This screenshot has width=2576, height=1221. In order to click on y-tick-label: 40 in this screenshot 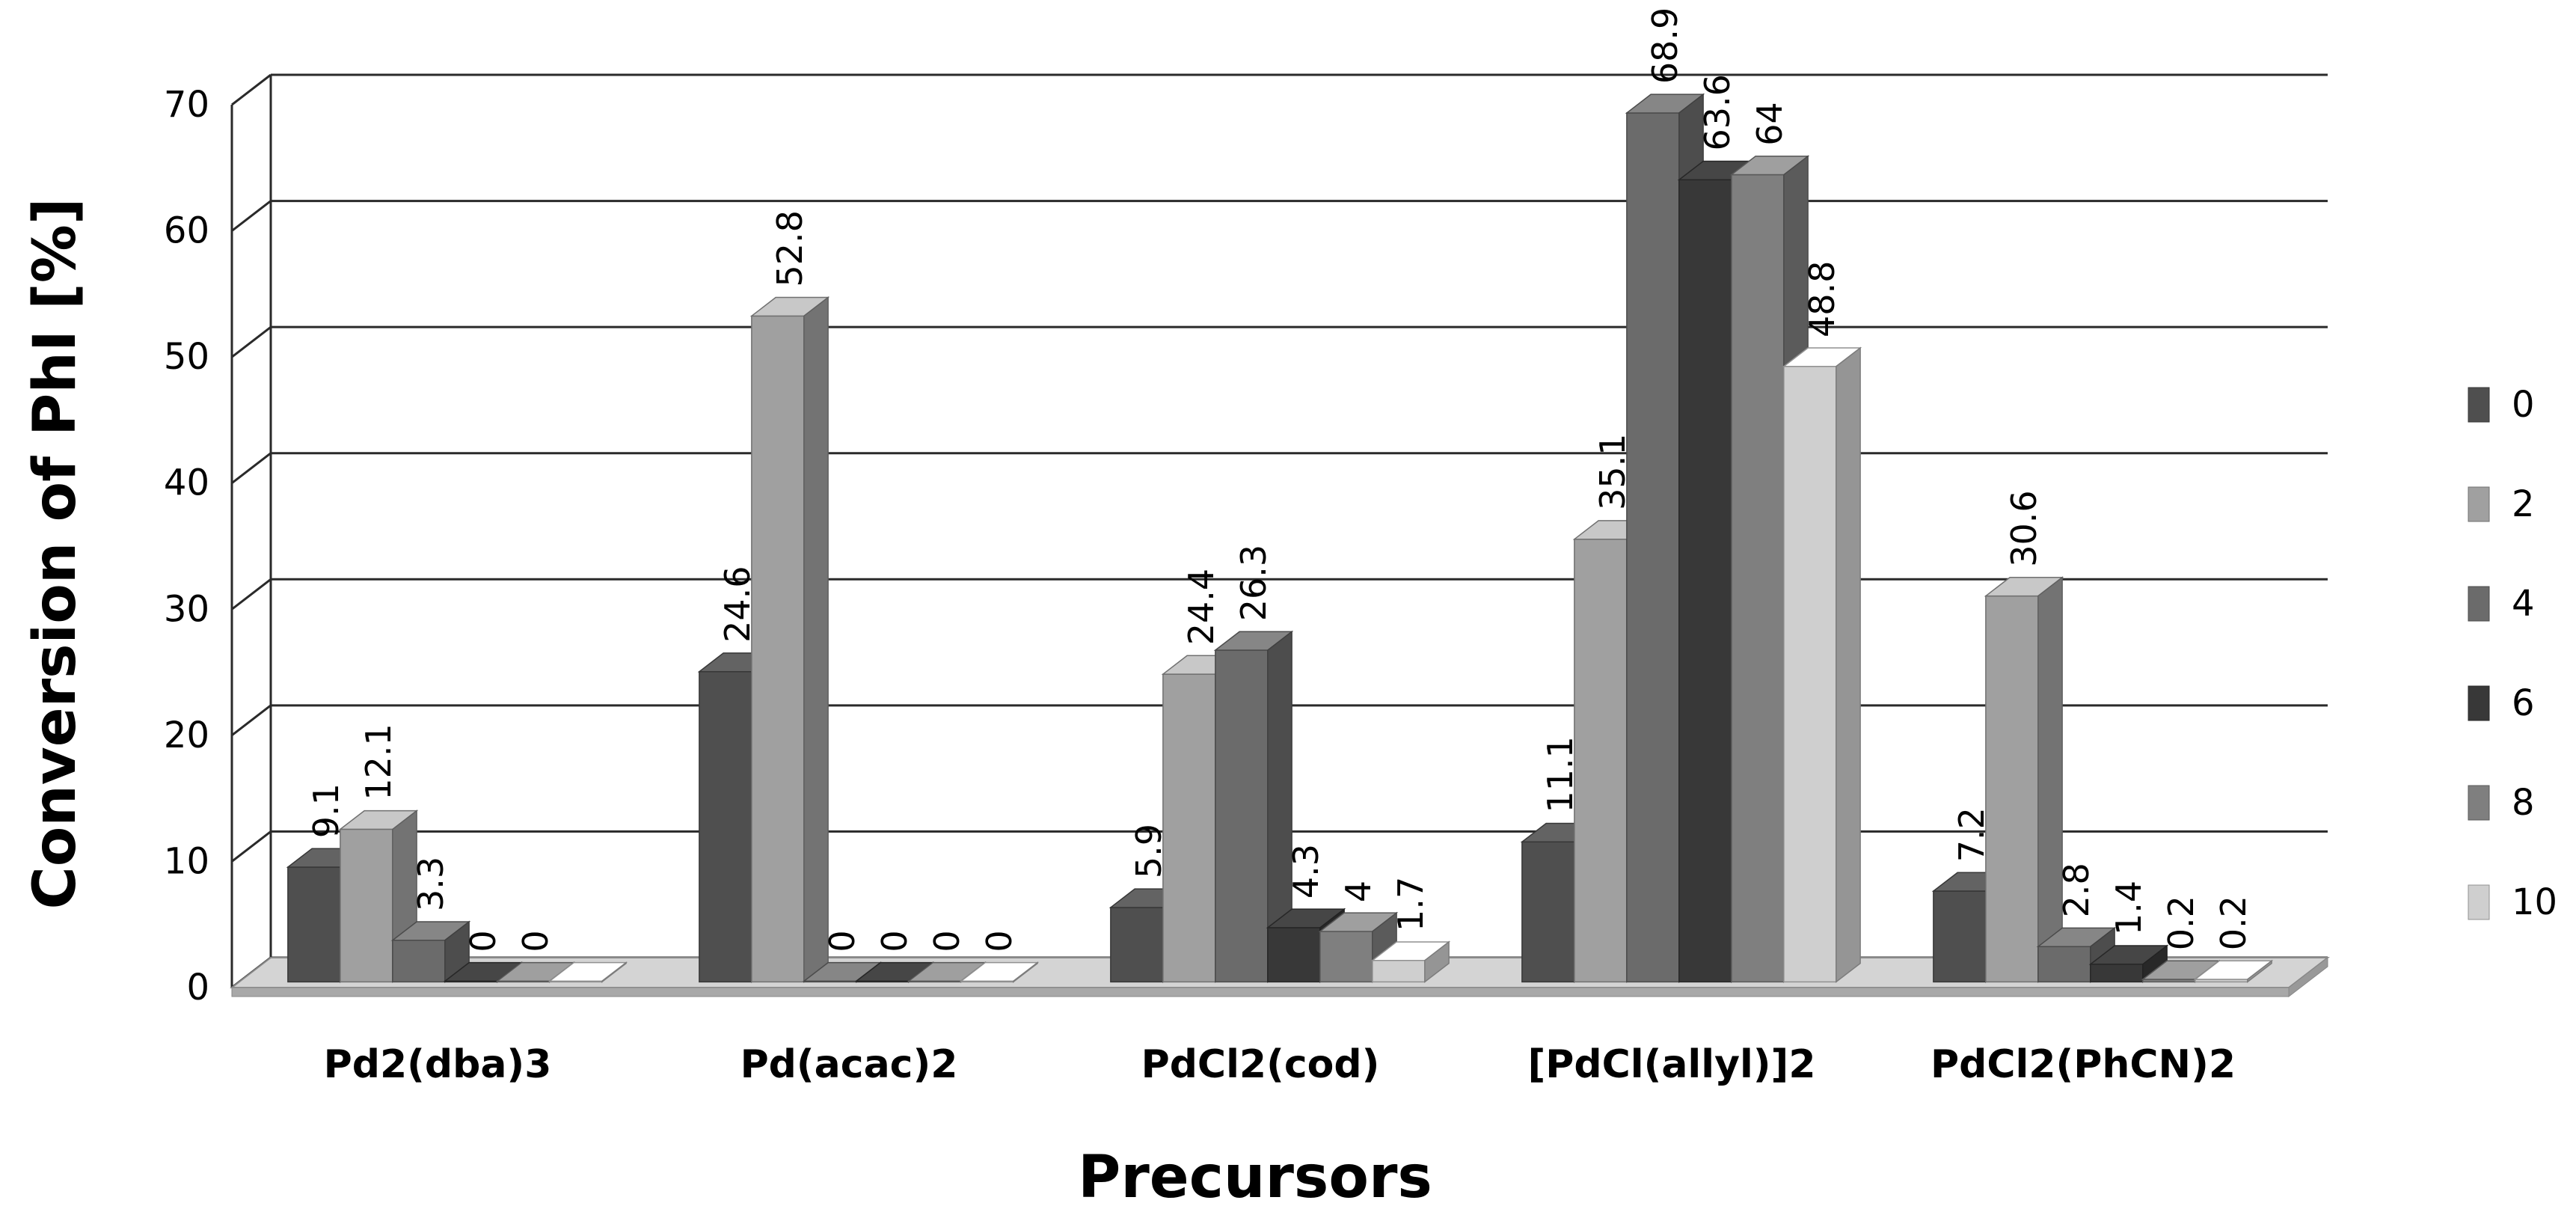, I will do `click(186, 483)`.